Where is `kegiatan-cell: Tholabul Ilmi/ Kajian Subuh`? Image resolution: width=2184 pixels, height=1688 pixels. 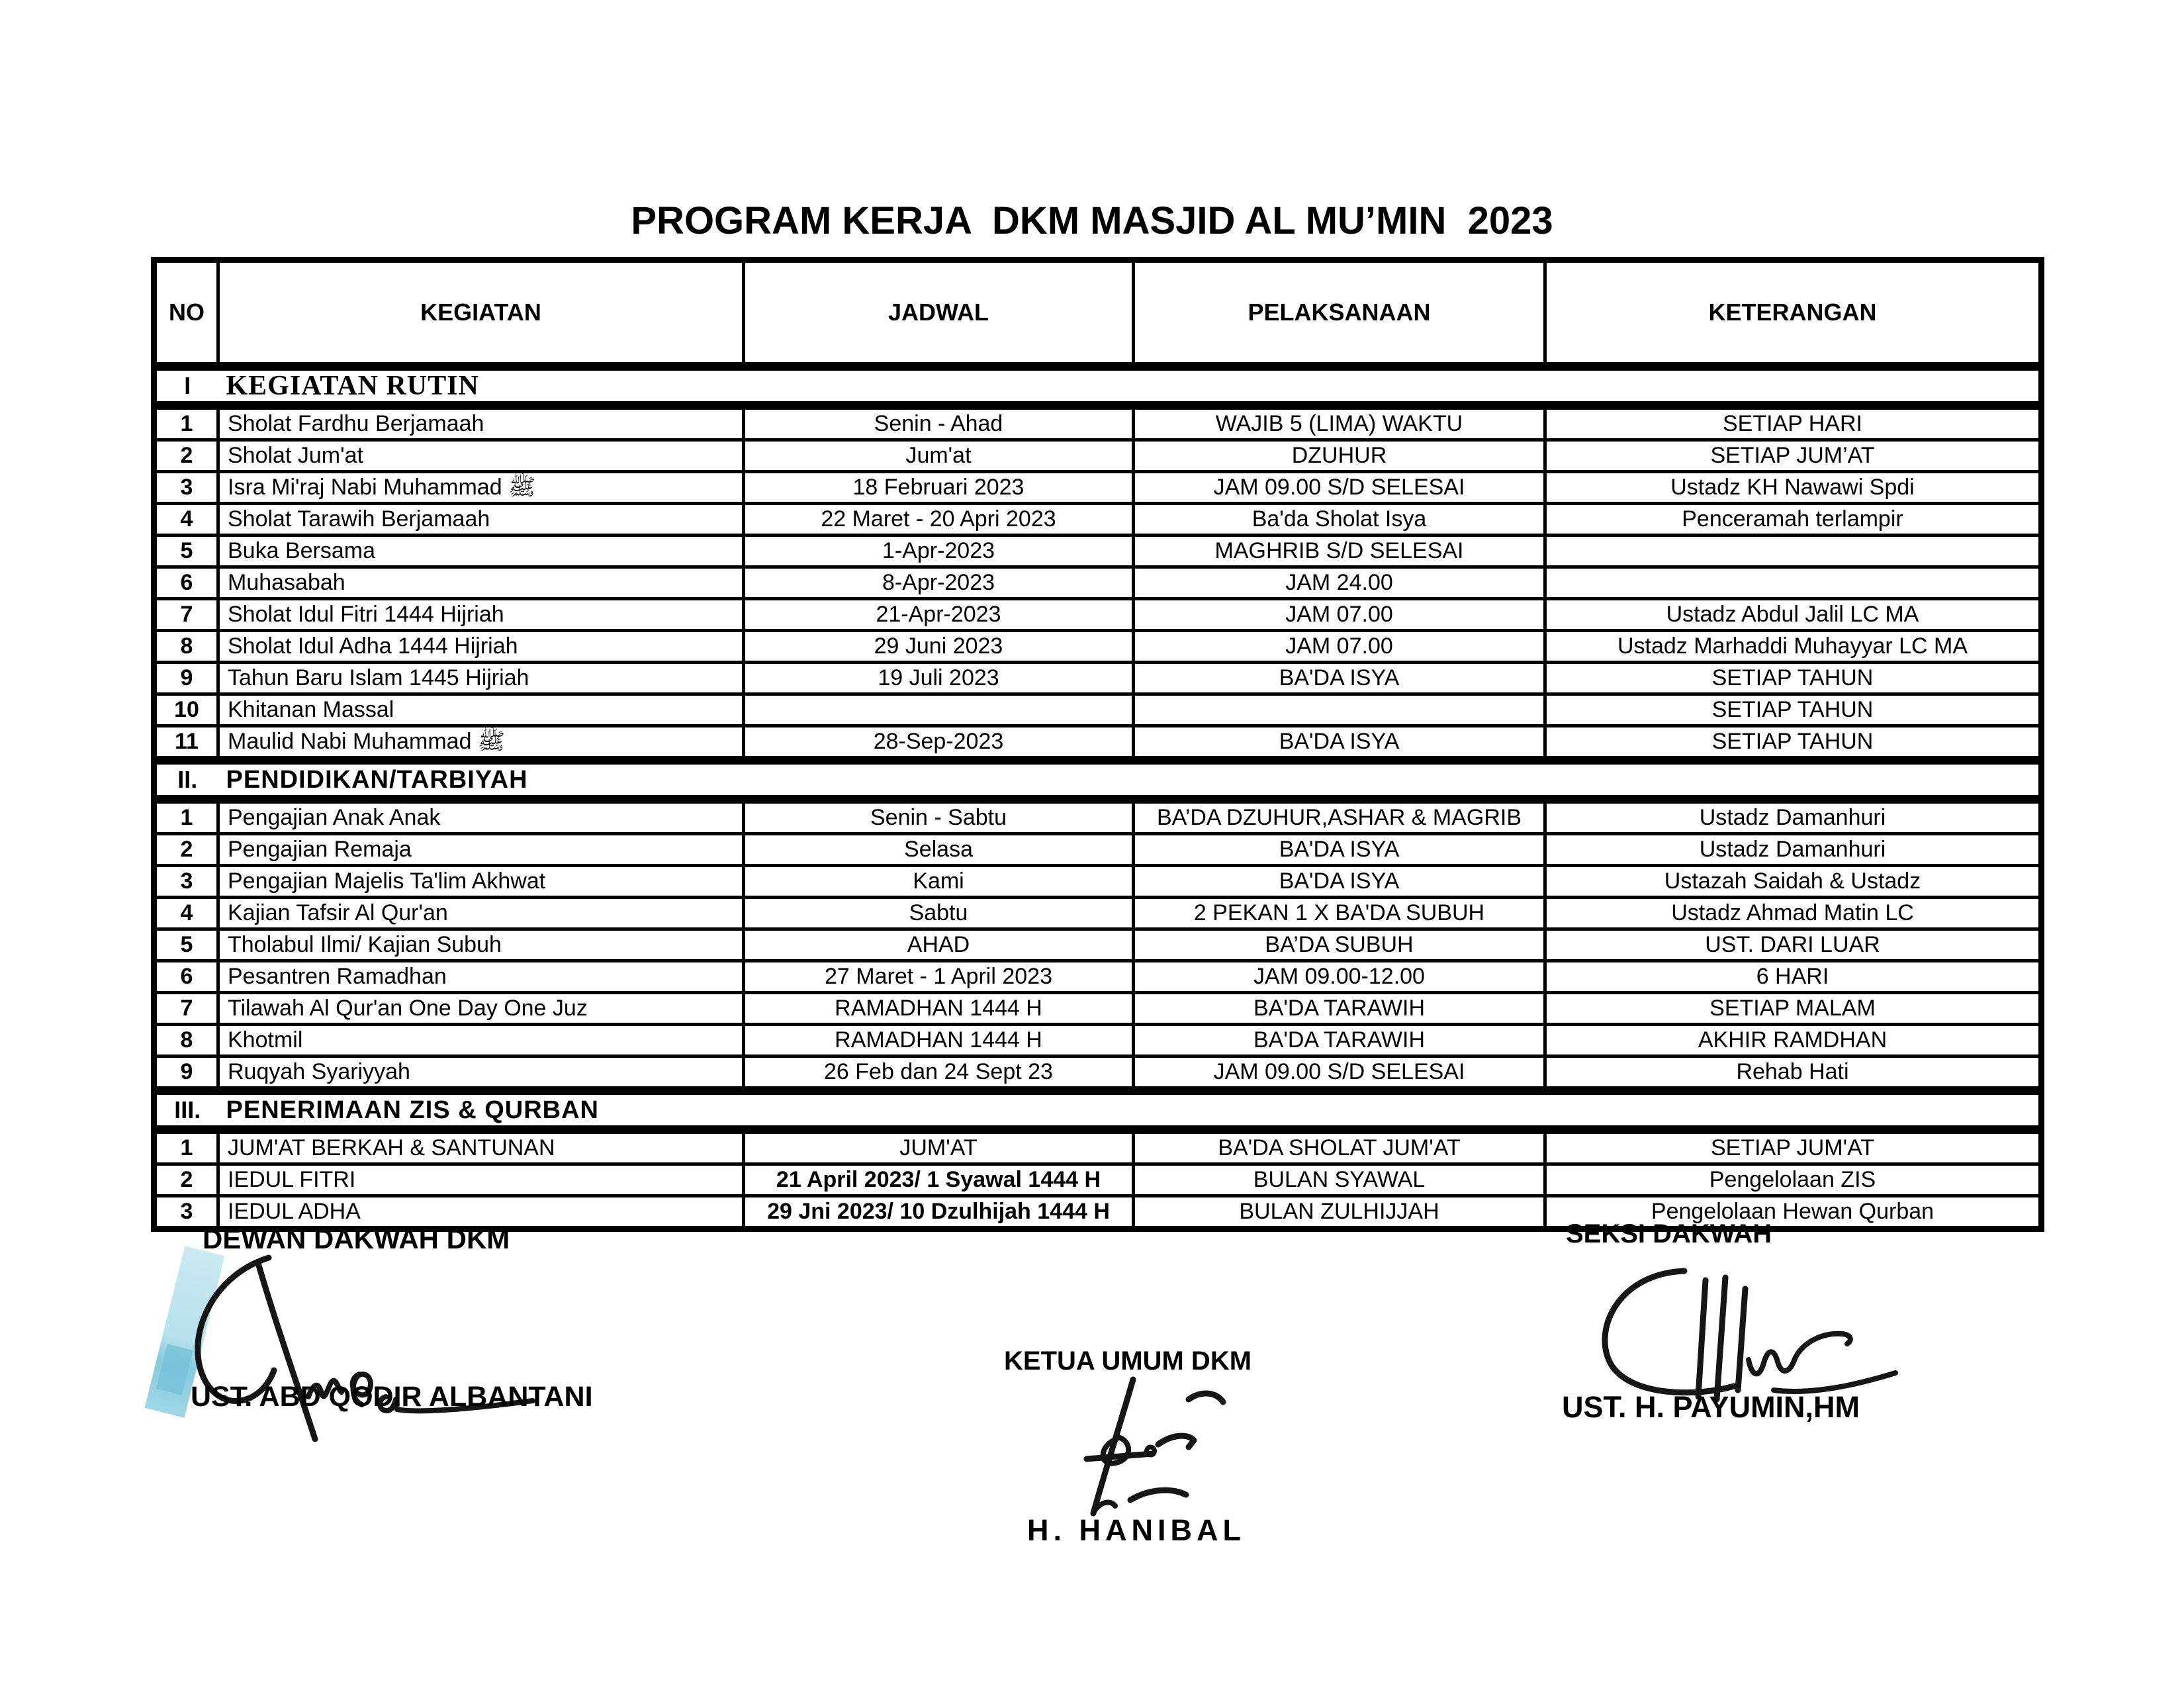
kegiatan-cell: Tholabul Ilmi/ Kajian Subuh is located at coordinates (481, 944).